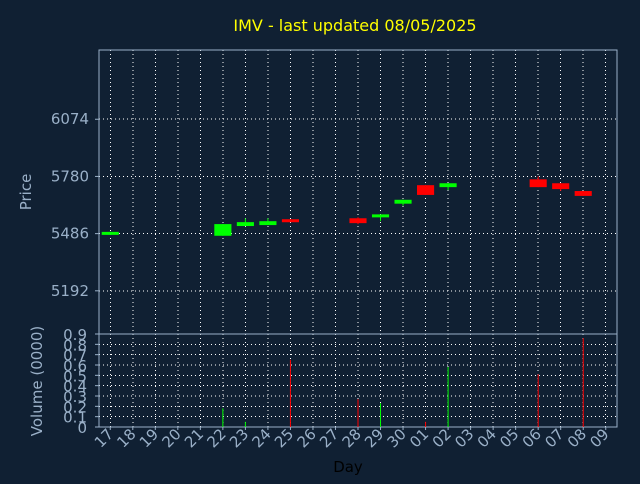 The width and height of the screenshot is (640, 484). I want to click on day-axis-label: Day, so click(348, 467).